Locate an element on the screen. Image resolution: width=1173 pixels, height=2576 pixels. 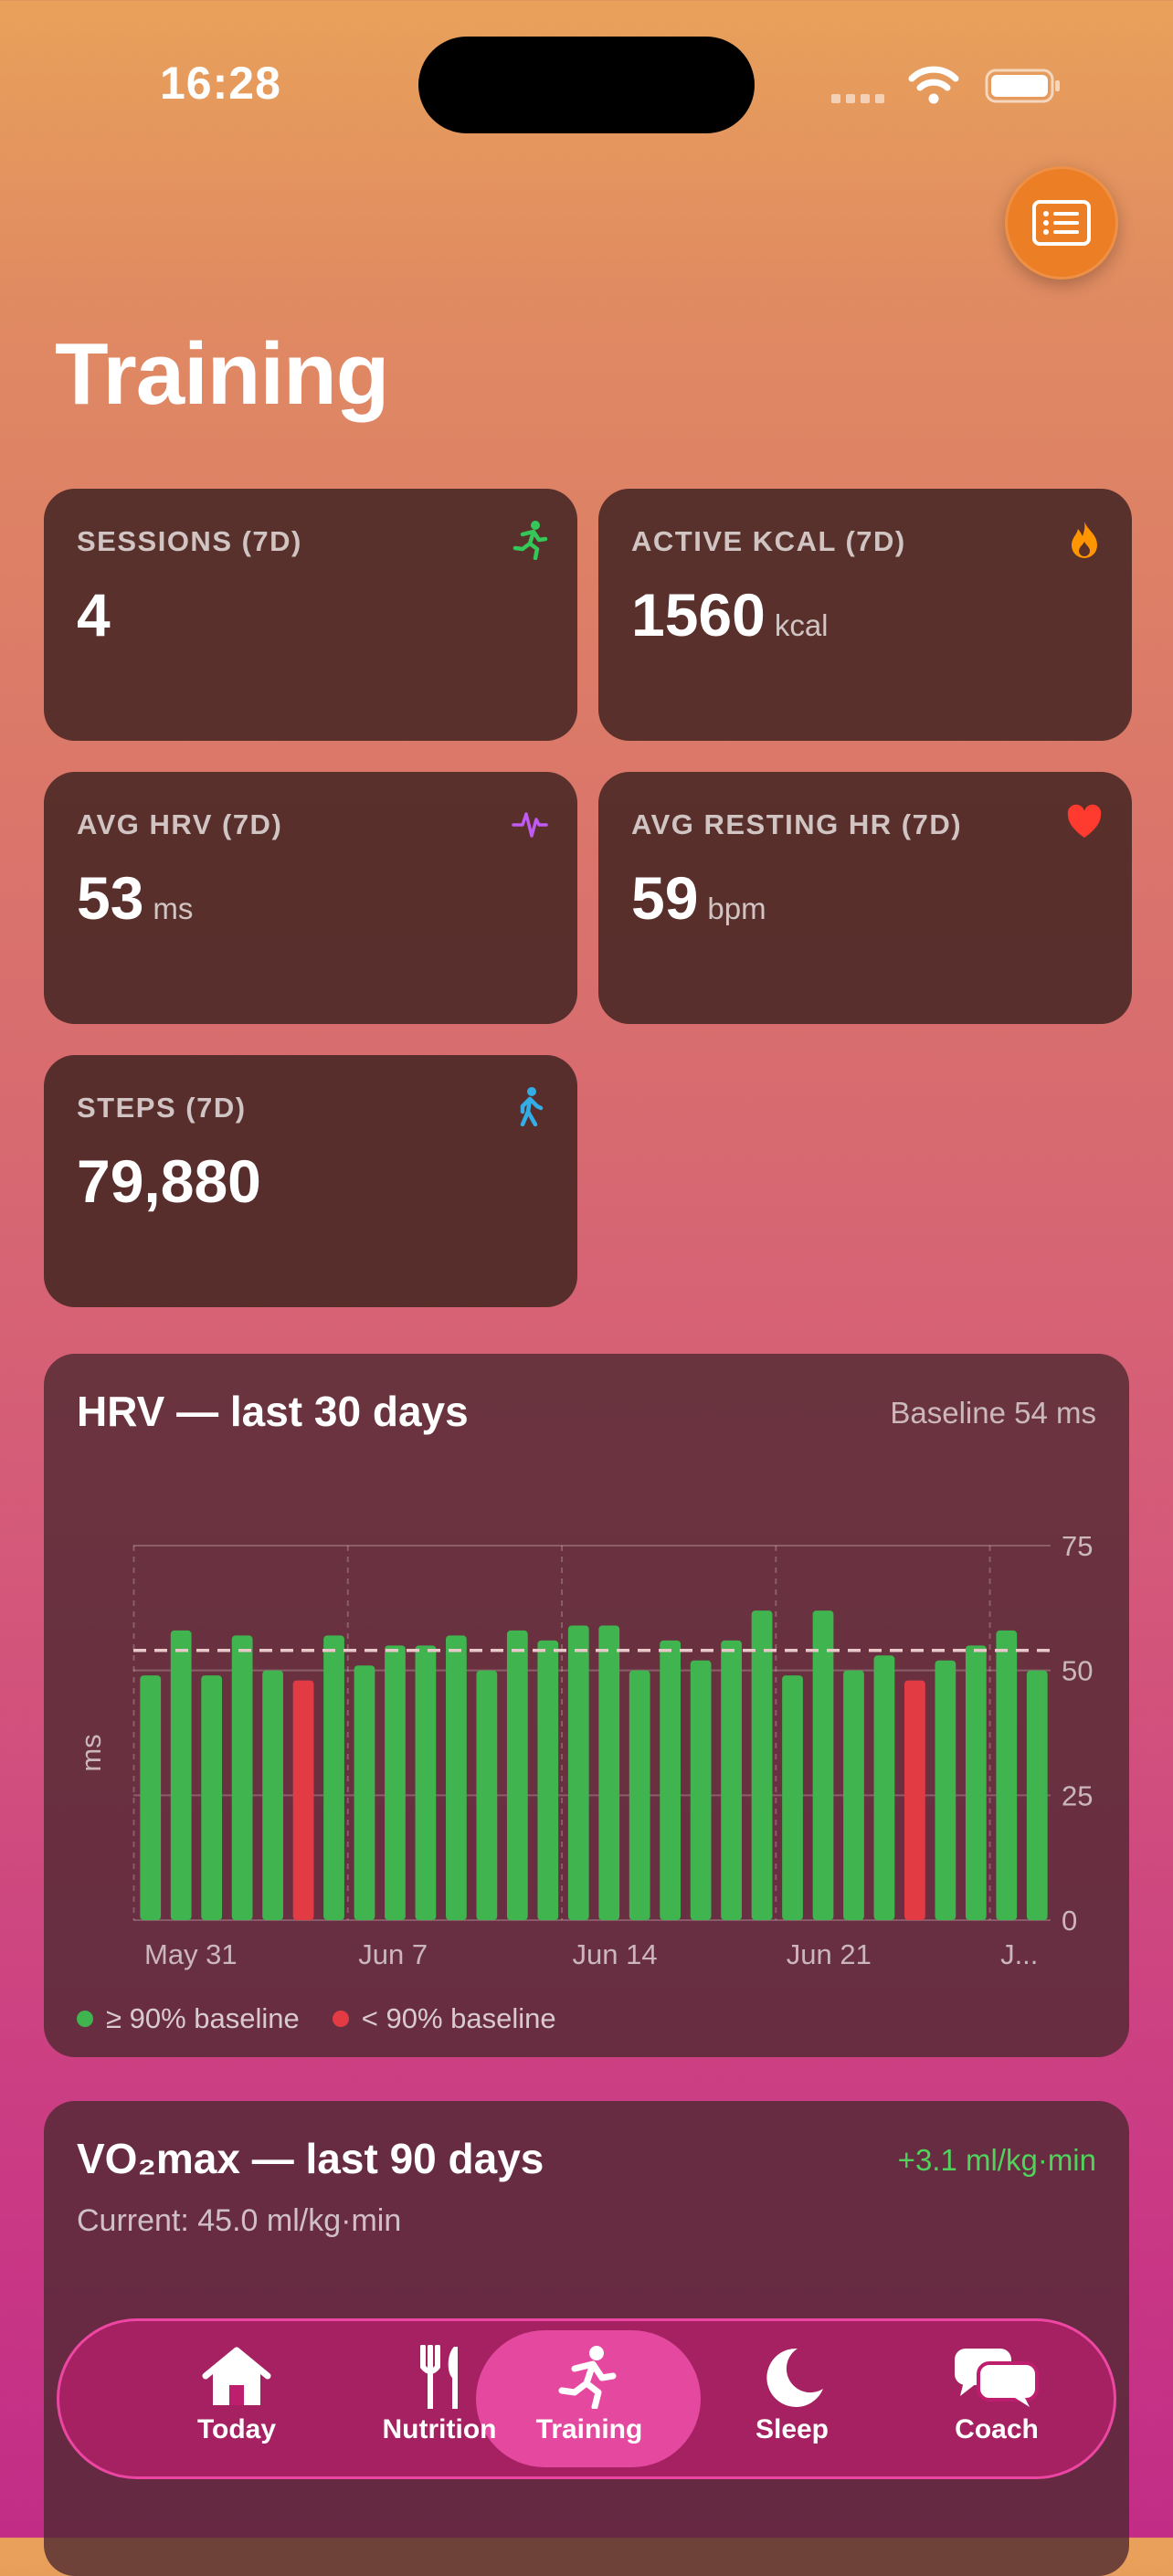
stat-card-sessions: SESSIONS (7D) 4 is located at coordinates (310, 615).